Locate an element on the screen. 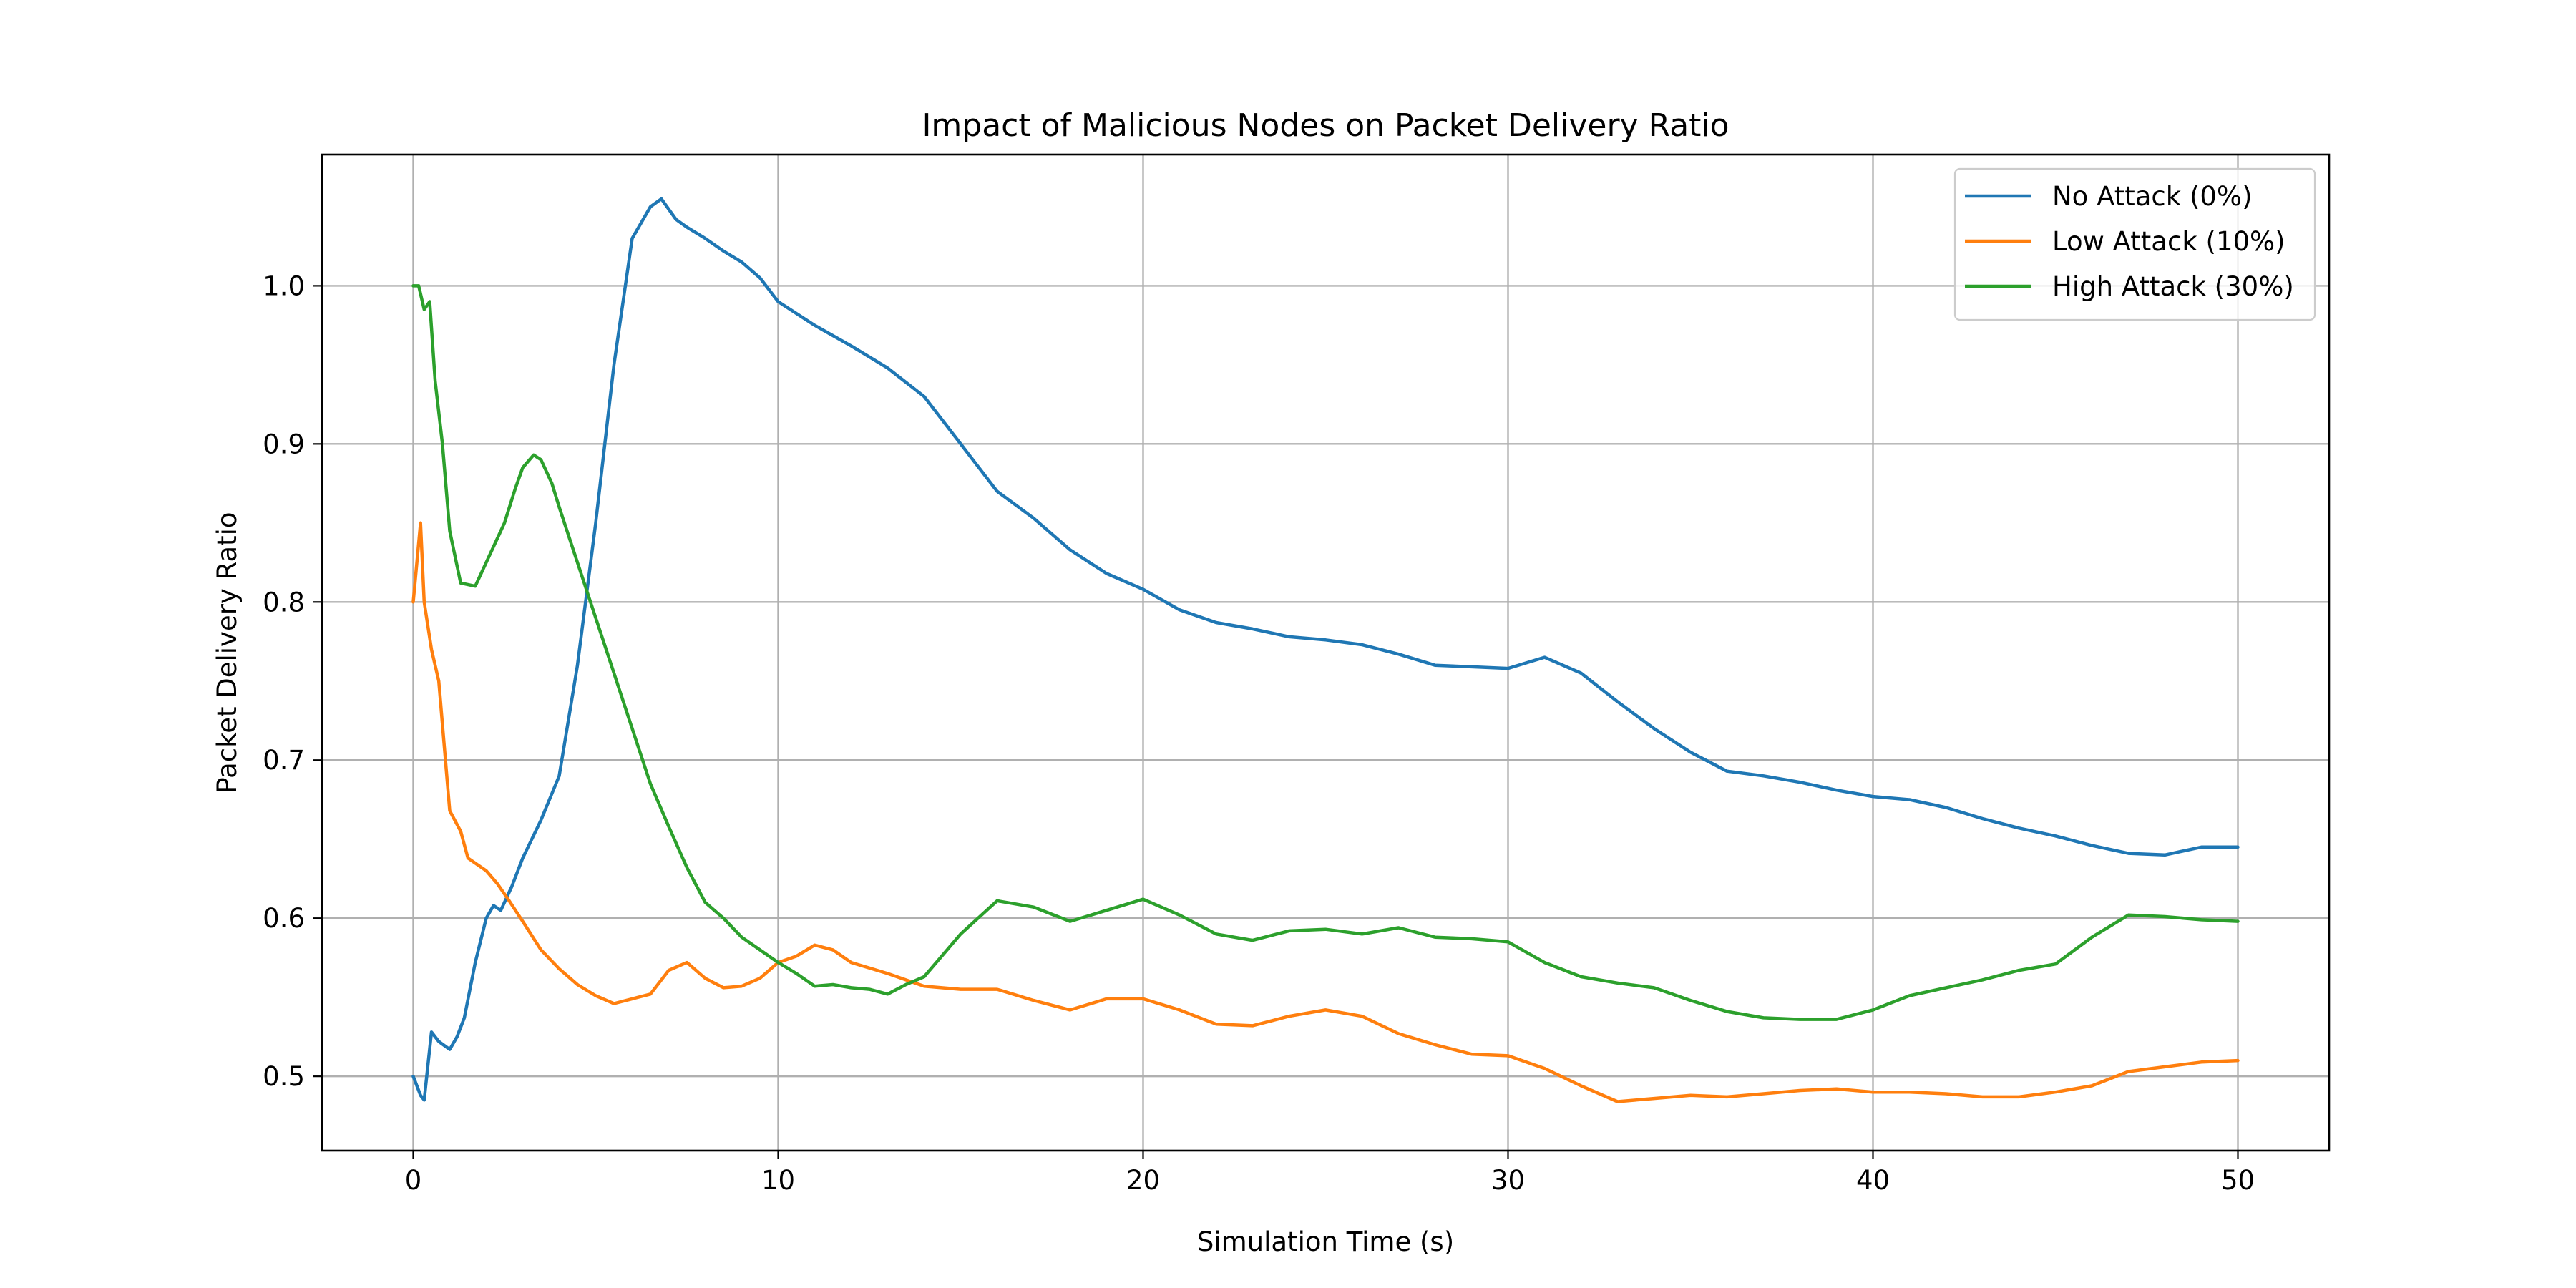  y-tick-label: 0.9 is located at coordinates (284, 444).